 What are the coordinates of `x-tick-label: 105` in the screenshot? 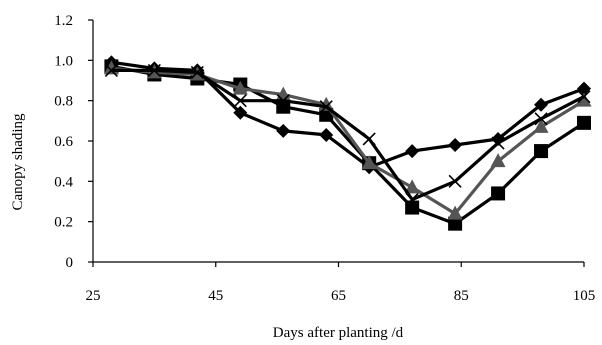 It's located at (584, 296).